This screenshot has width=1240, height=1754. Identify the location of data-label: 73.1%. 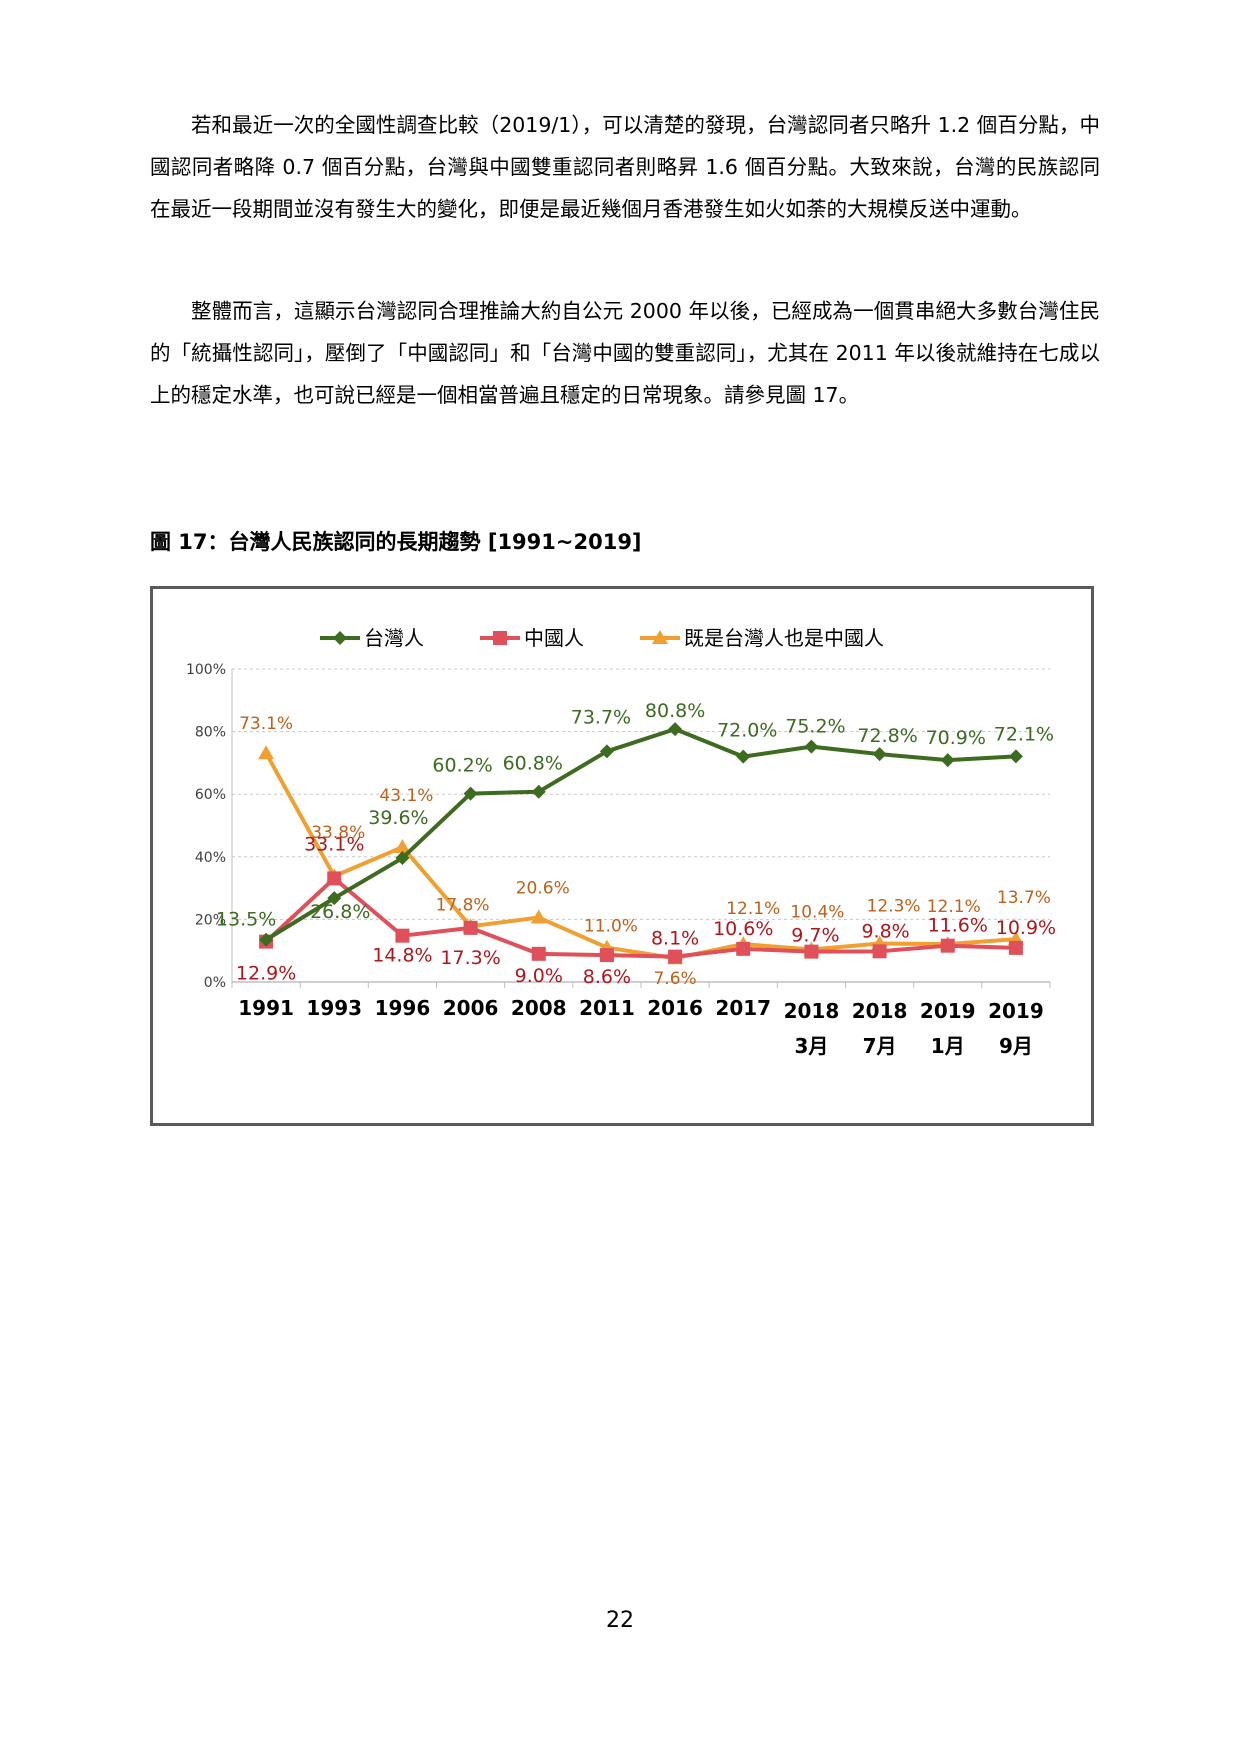
(266, 724).